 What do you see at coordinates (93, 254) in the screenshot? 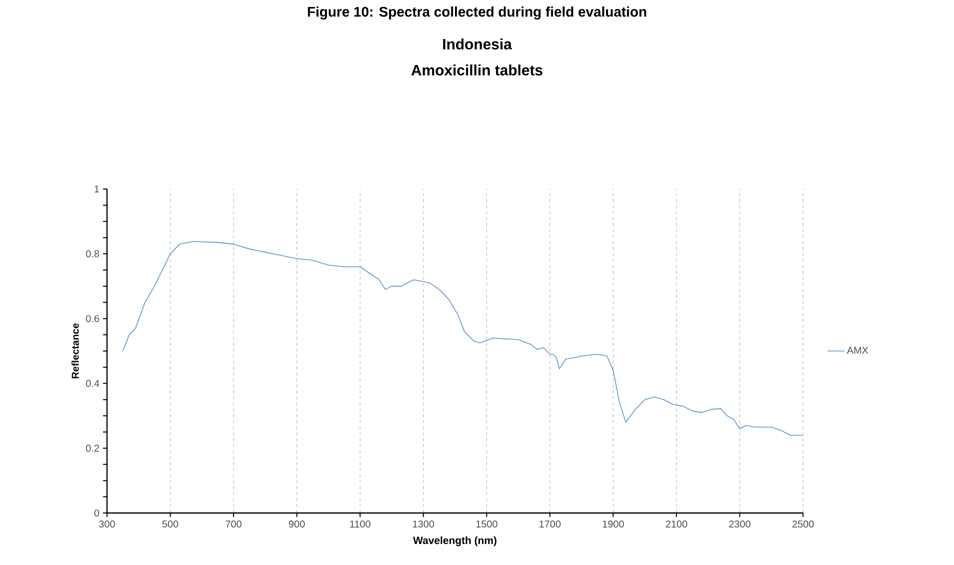
I see `y-tick-label: 0.8` at bounding box center [93, 254].